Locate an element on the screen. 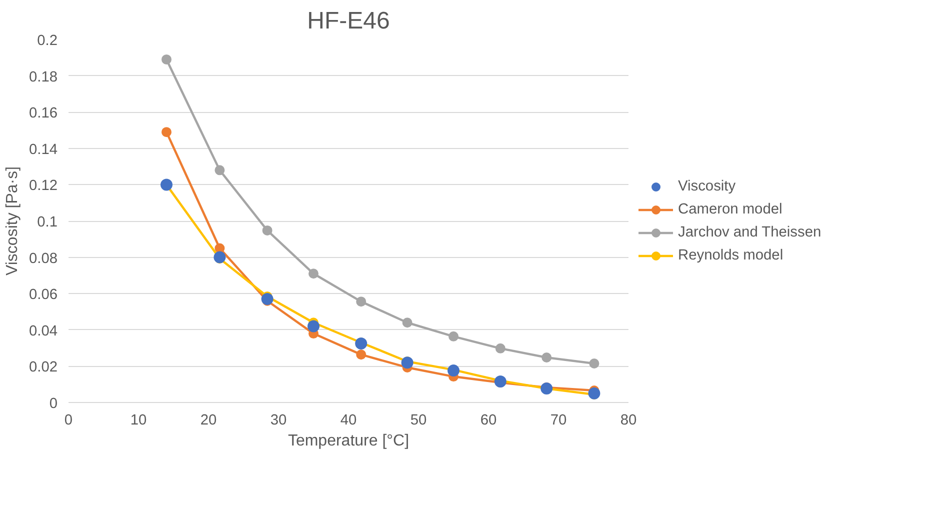  y-tick-label: 0.2 is located at coordinates (47, 41).